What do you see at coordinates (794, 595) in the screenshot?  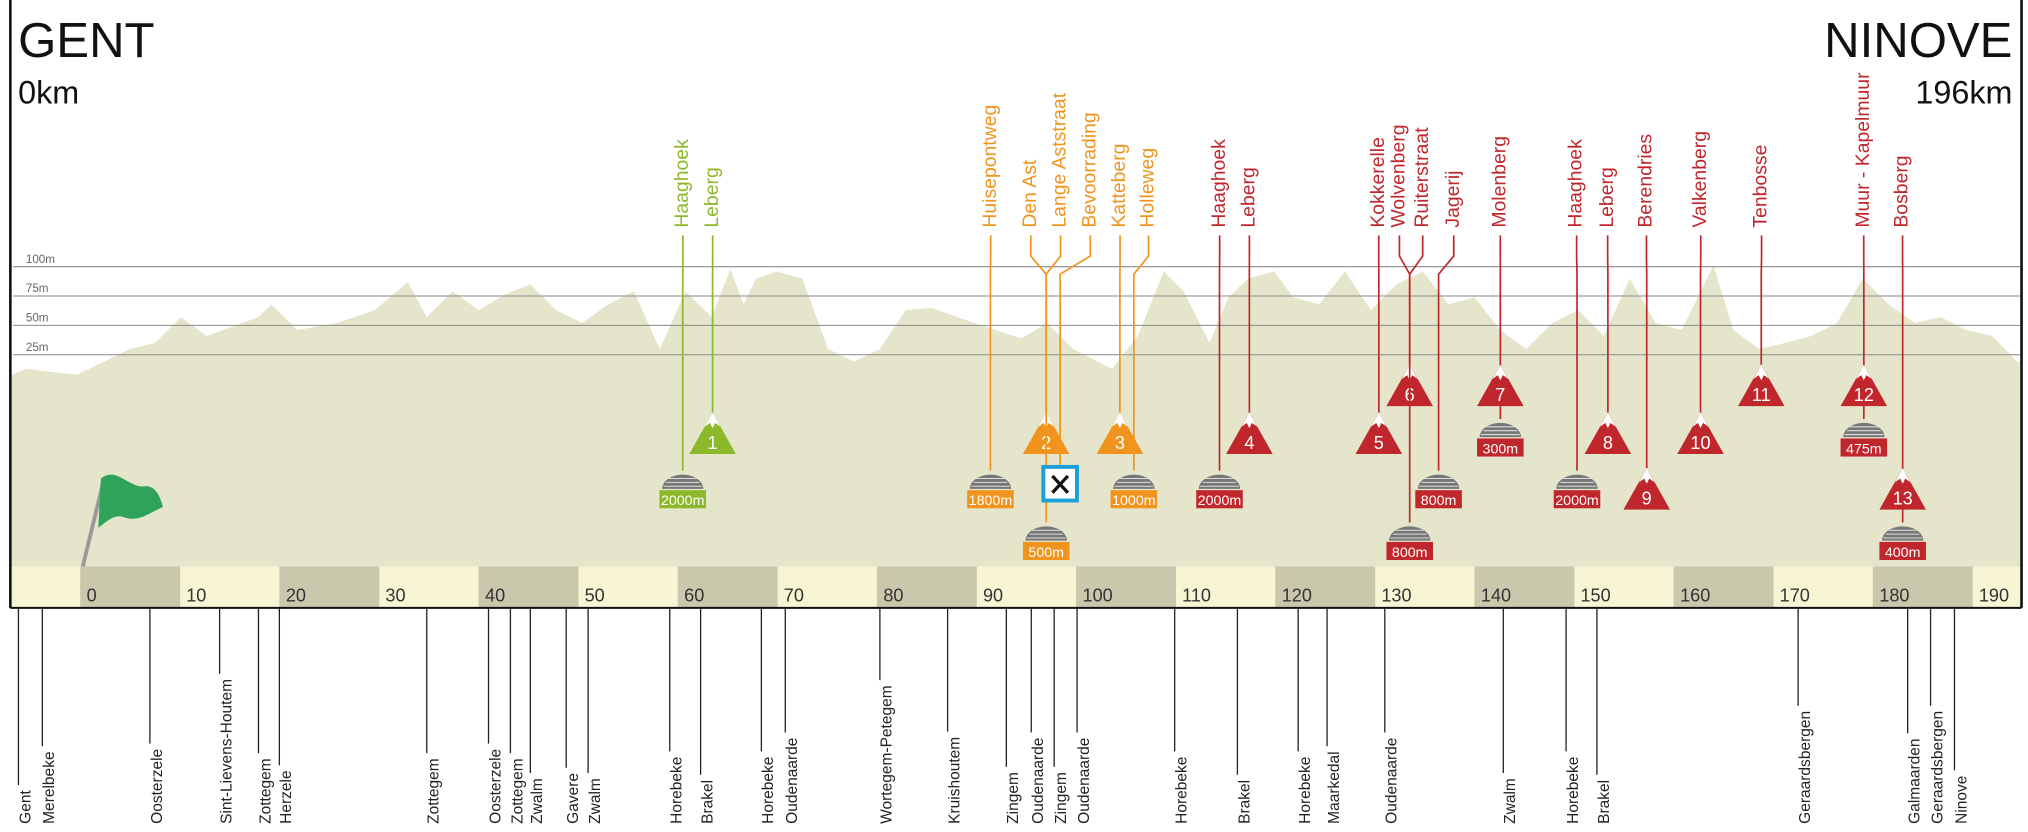 I see `km-label: 70` at bounding box center [794, 595].